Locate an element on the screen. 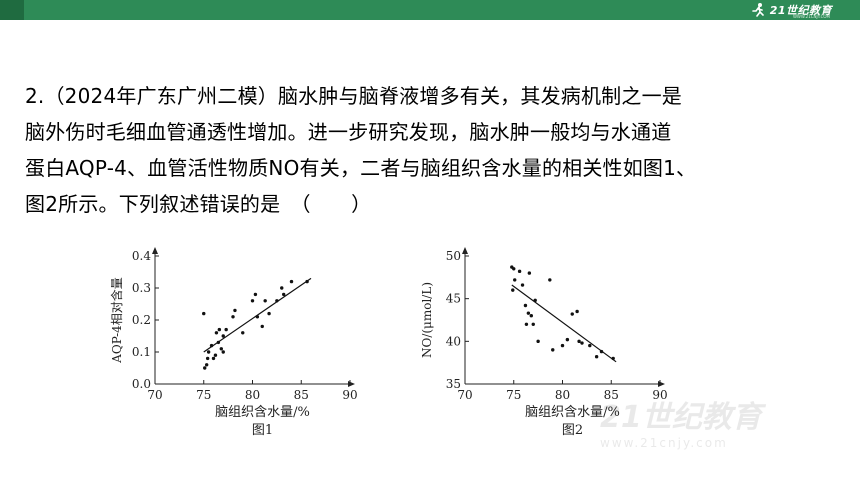  watermark-text: 21世纪教育 is located at coordinates (681, 417).